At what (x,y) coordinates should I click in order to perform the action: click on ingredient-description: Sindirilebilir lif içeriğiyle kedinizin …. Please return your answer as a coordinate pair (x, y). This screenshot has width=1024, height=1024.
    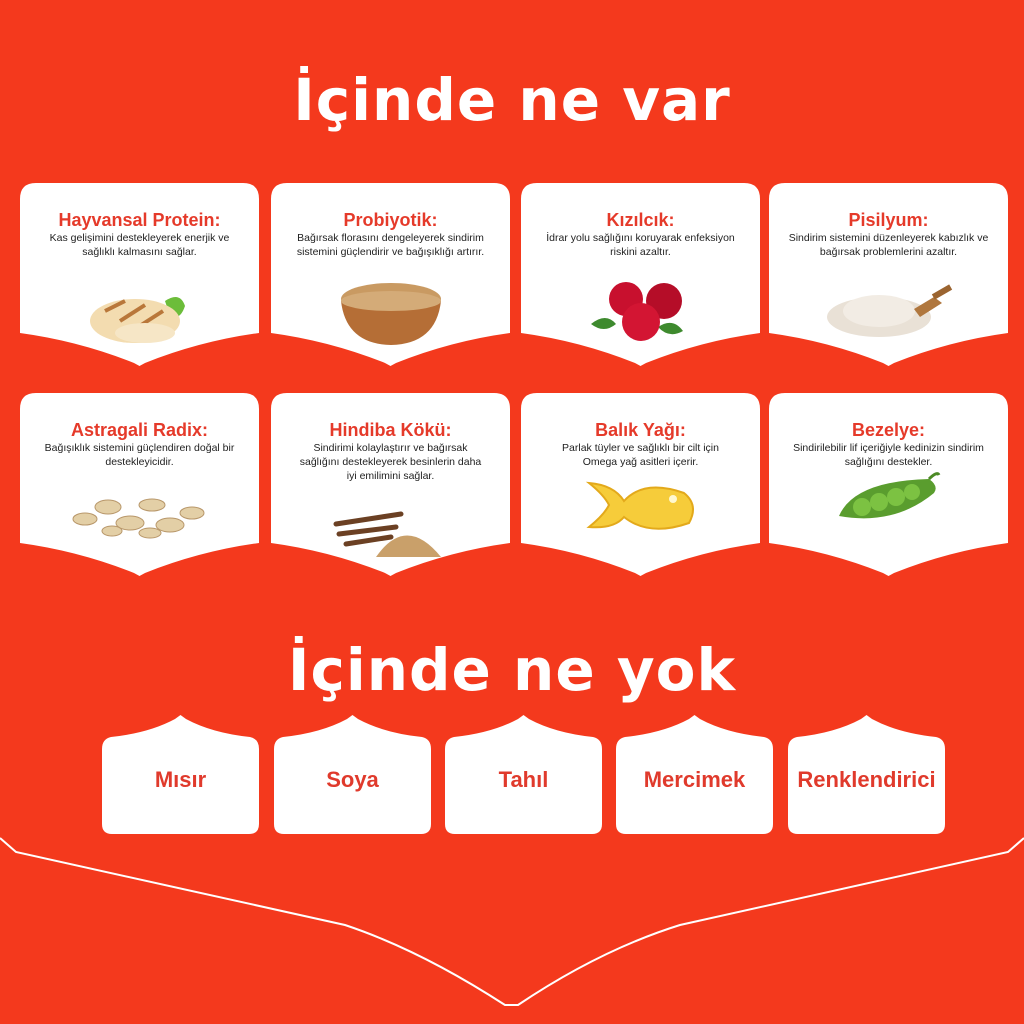
    Looking at the image, I should click on (888, 455).